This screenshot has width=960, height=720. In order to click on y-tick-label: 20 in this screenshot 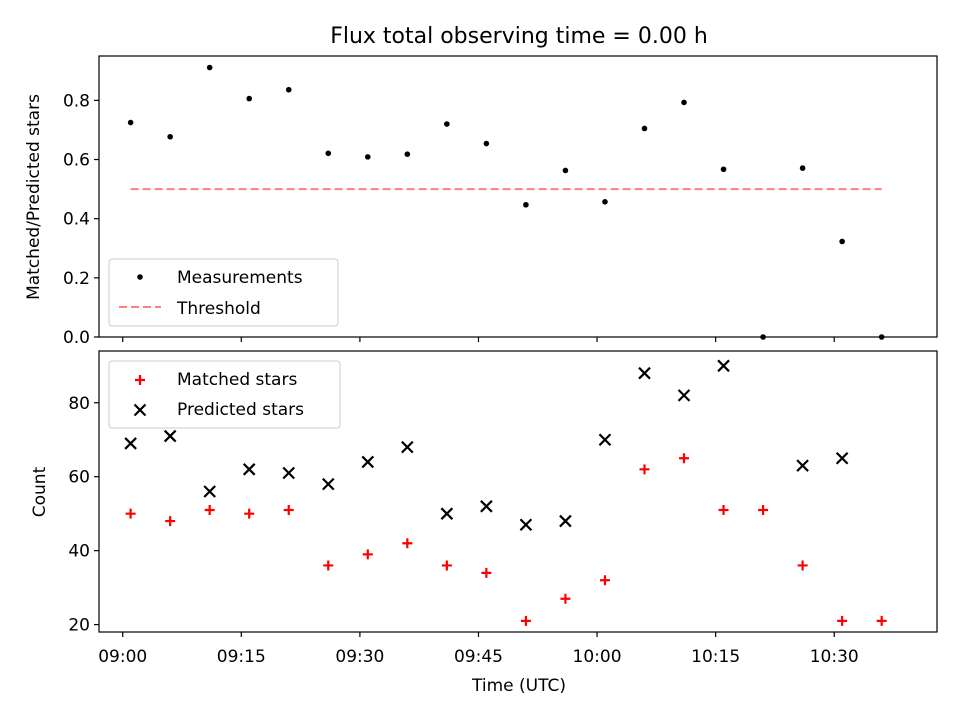, I will do `click(79, 626)`.